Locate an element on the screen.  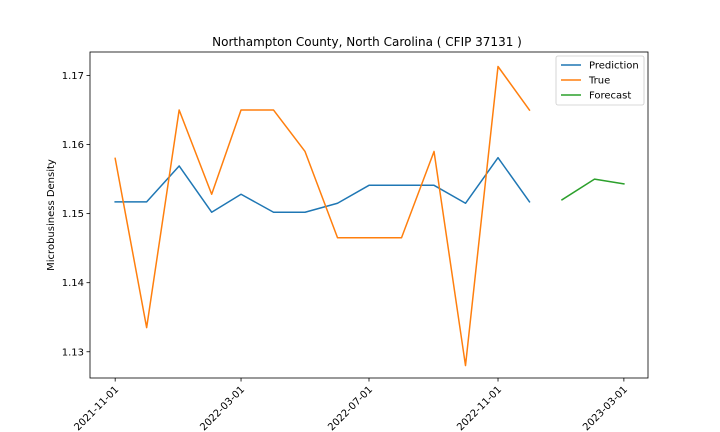
series-line-prediction is located at coordinates (322, 184).